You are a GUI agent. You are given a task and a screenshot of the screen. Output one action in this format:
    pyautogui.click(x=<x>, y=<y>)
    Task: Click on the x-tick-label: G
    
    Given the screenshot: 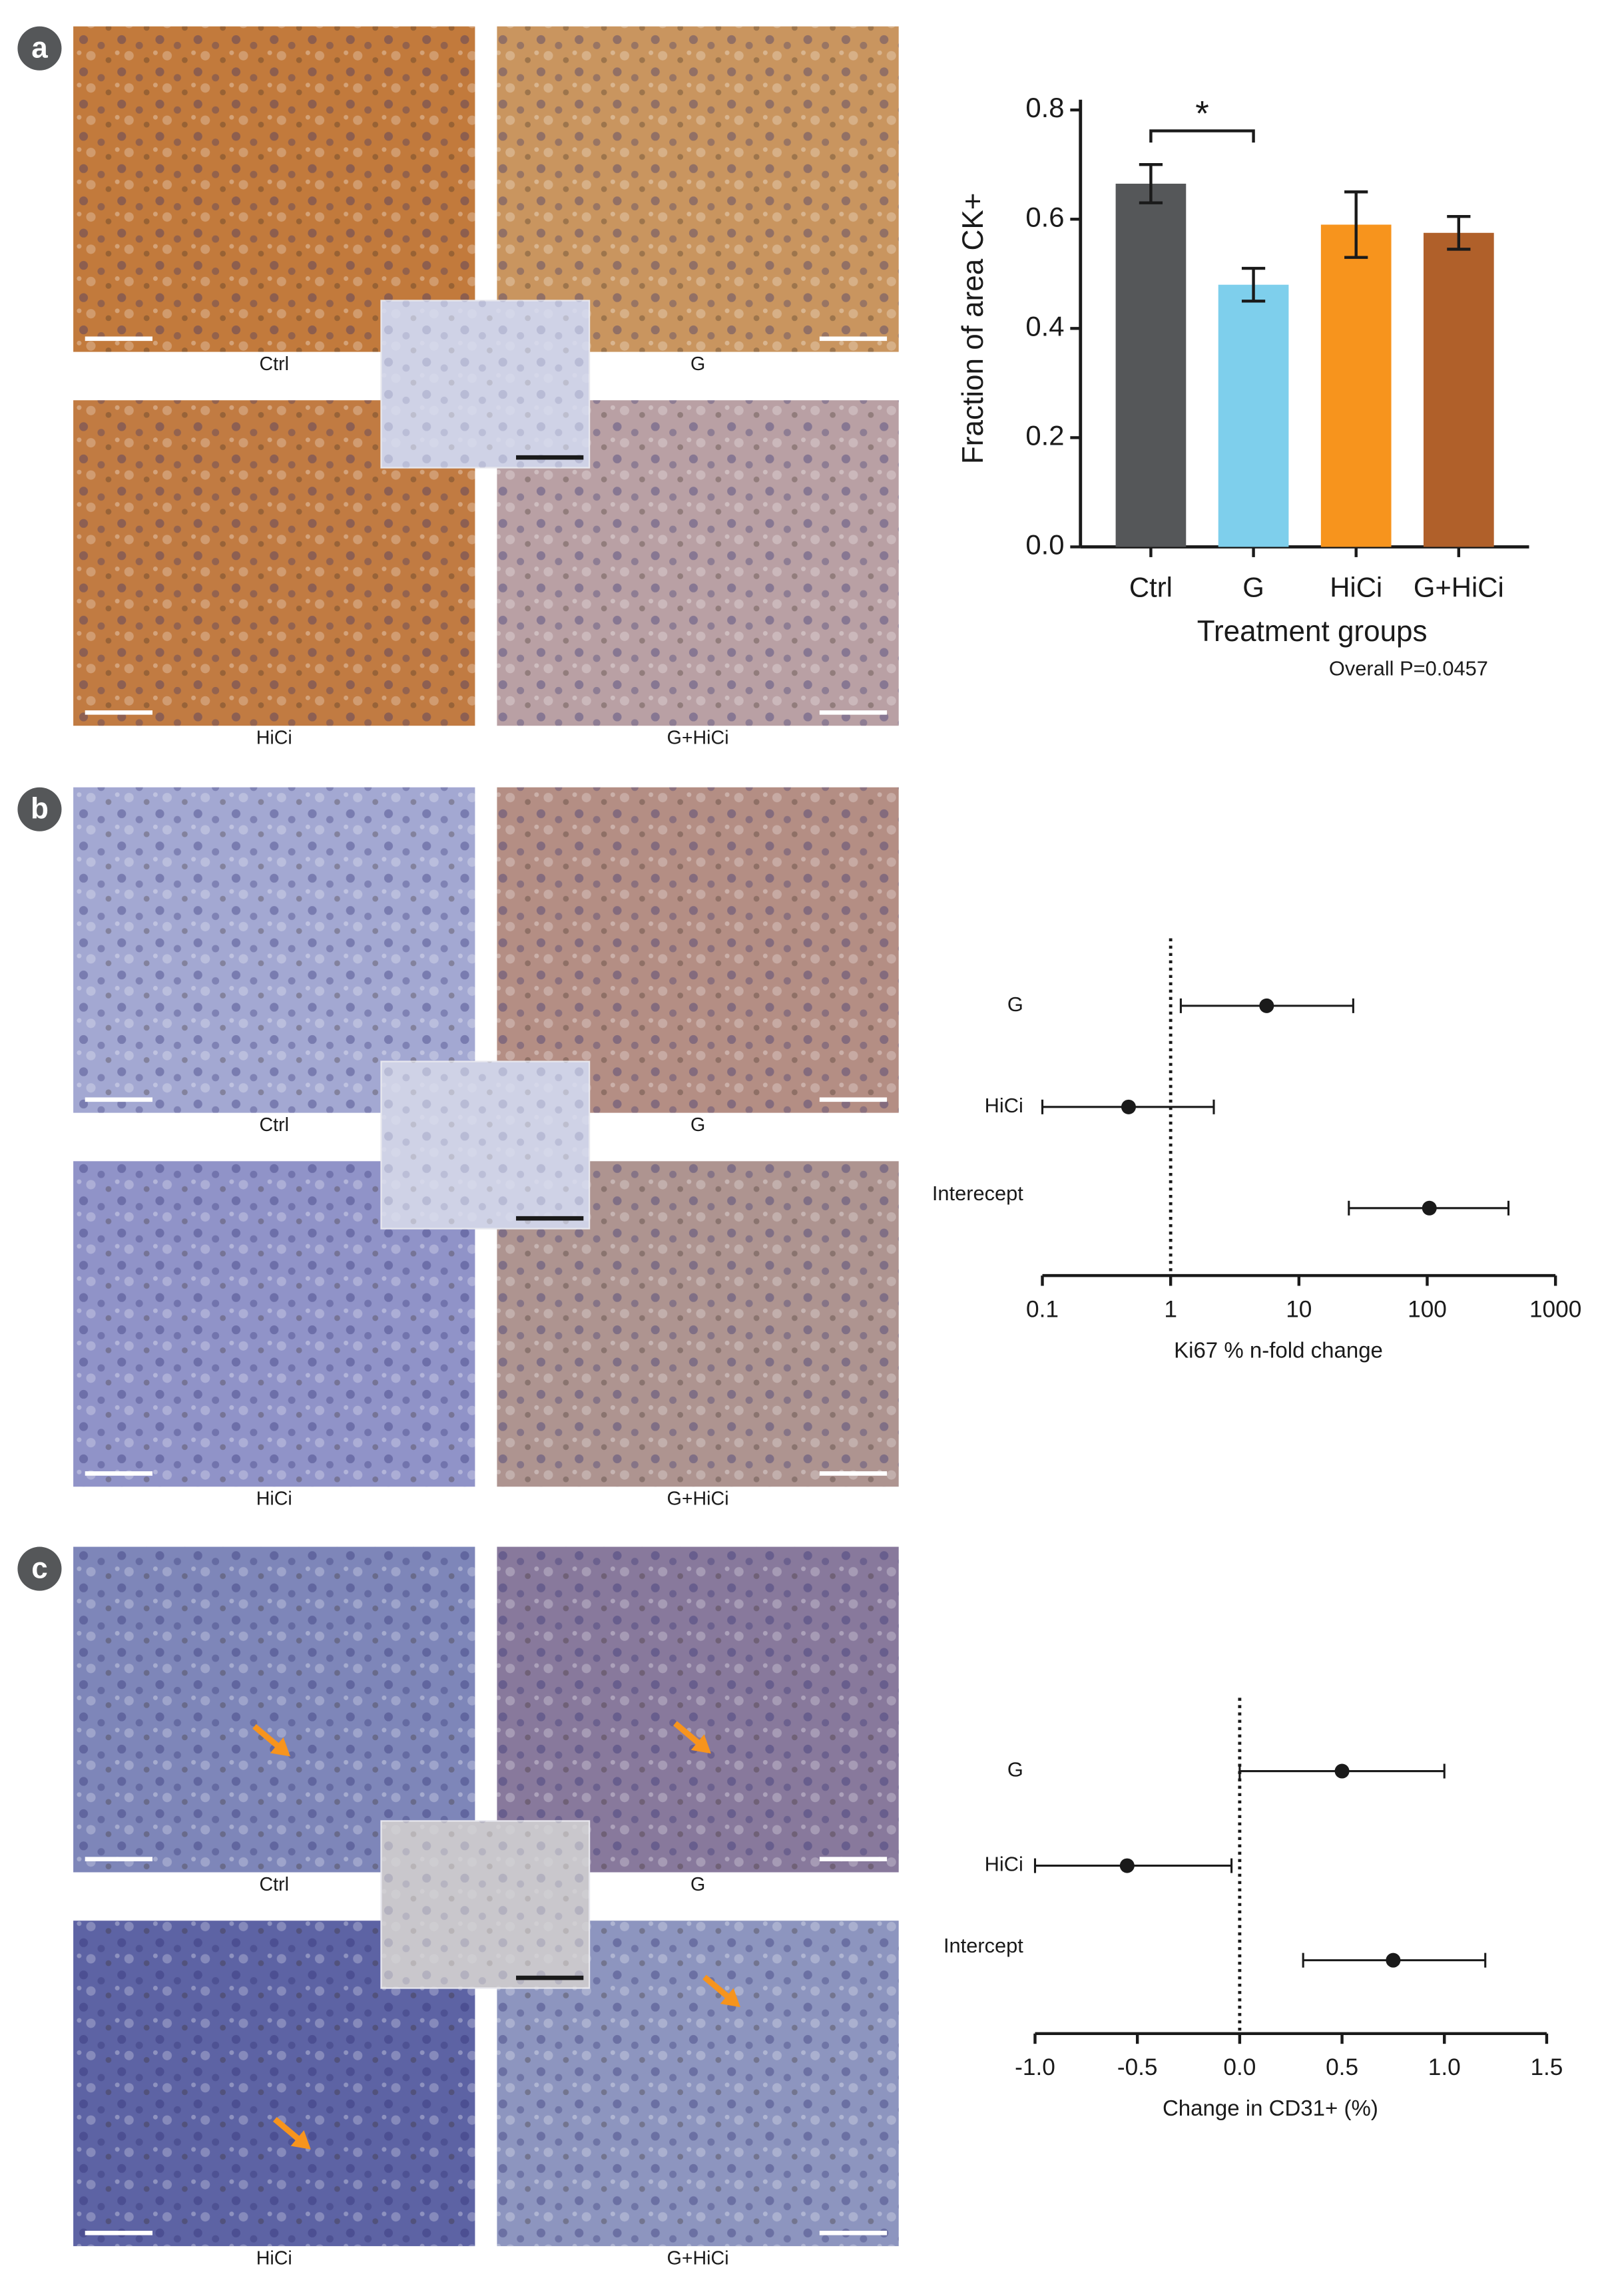 What is the action you would take?
    pyautogui.click(x=1253, y=586)
    